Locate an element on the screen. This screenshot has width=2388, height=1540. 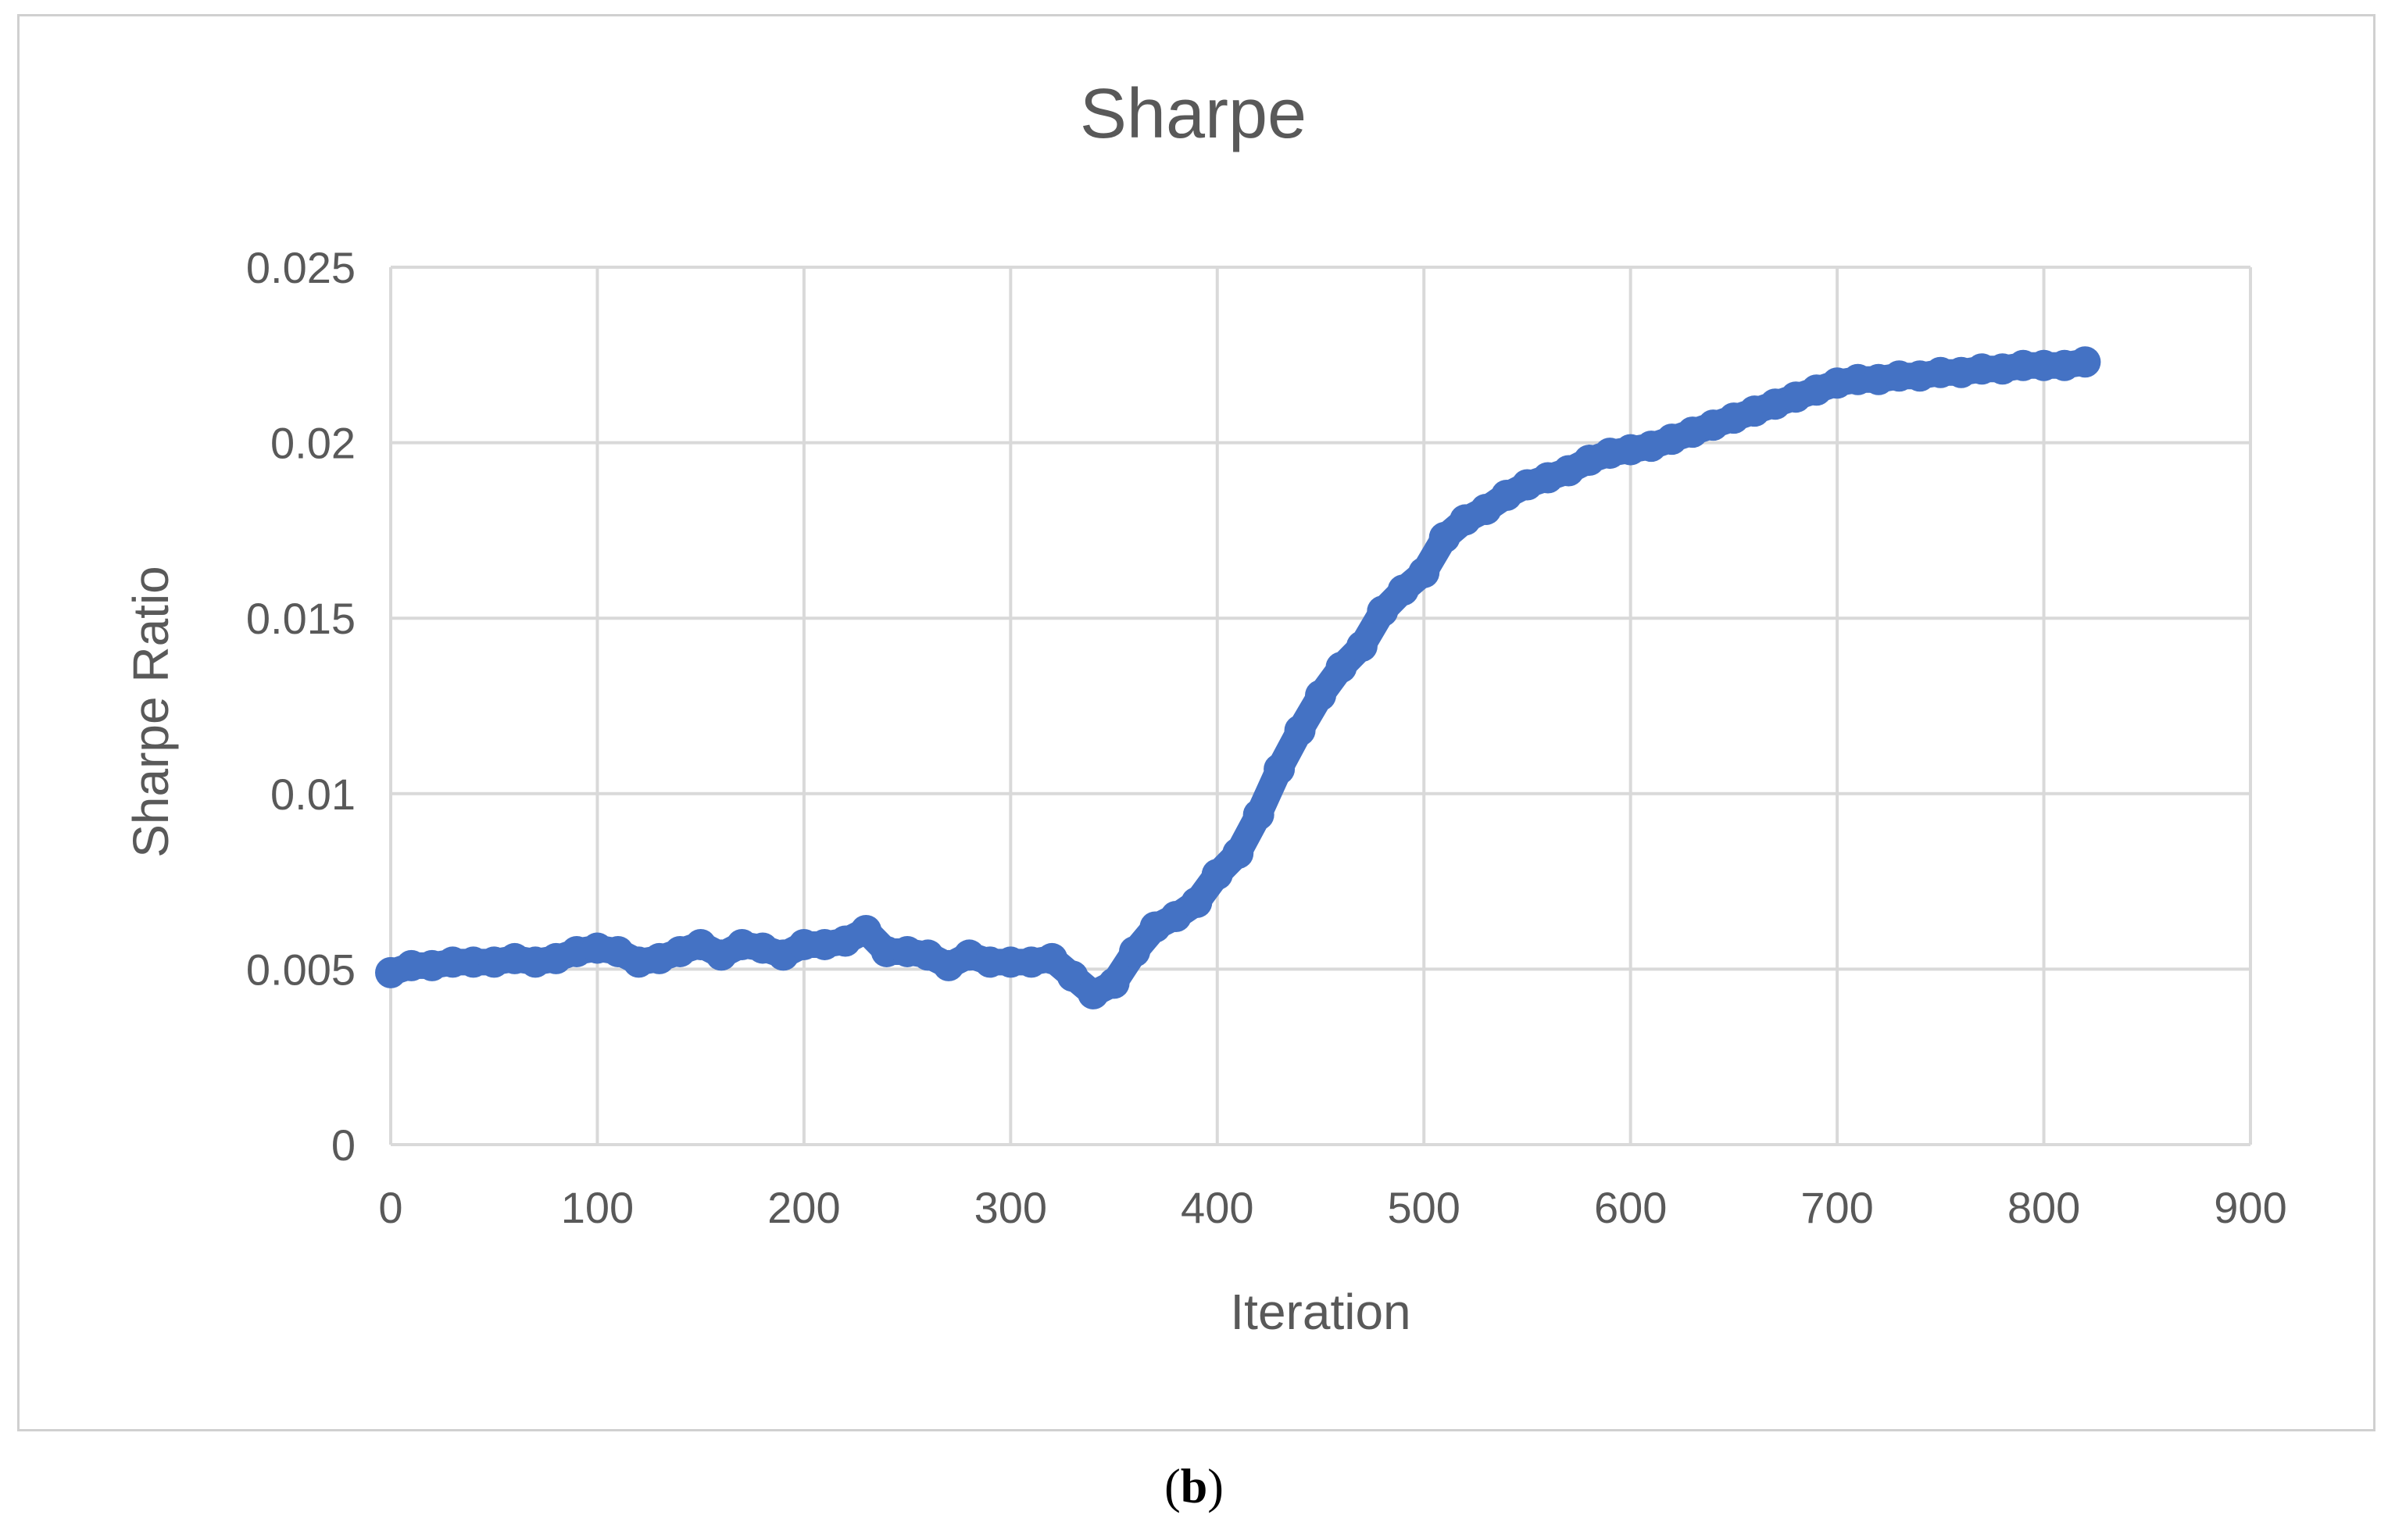
x-tick-label: 600 is located at coordinates (1630, 1207).